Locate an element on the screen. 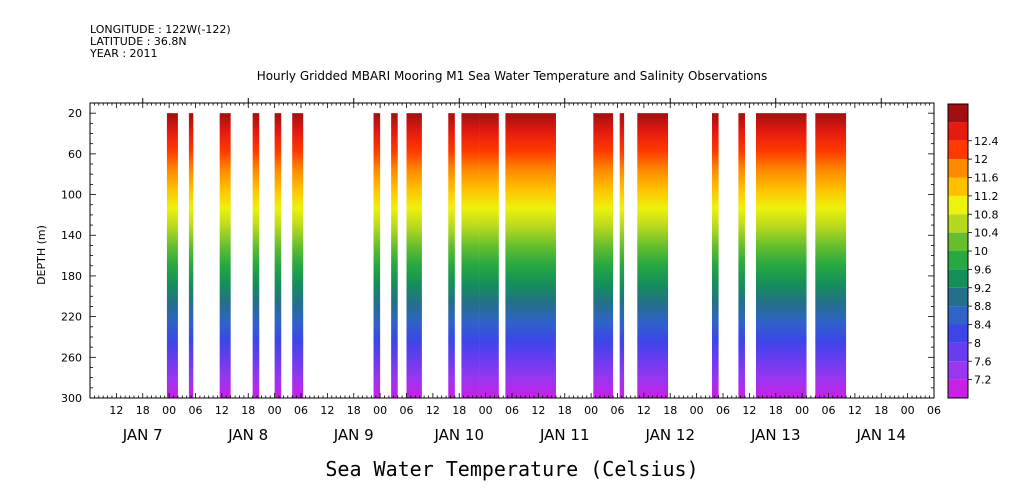 The height and width of the screenshot is (504, 1009). x-day-label: JAN 13 is located at coordinates (775, 435).